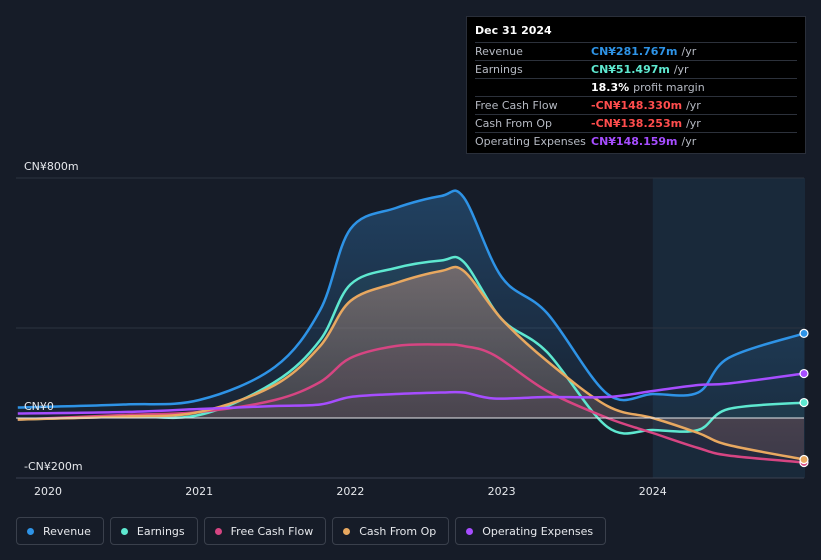 The width and height of the screenshot is (821, 560). Describe the element at coordinates (51, 166) in the screenshot. I see `y-tick-label: CN¥800m` at that location.